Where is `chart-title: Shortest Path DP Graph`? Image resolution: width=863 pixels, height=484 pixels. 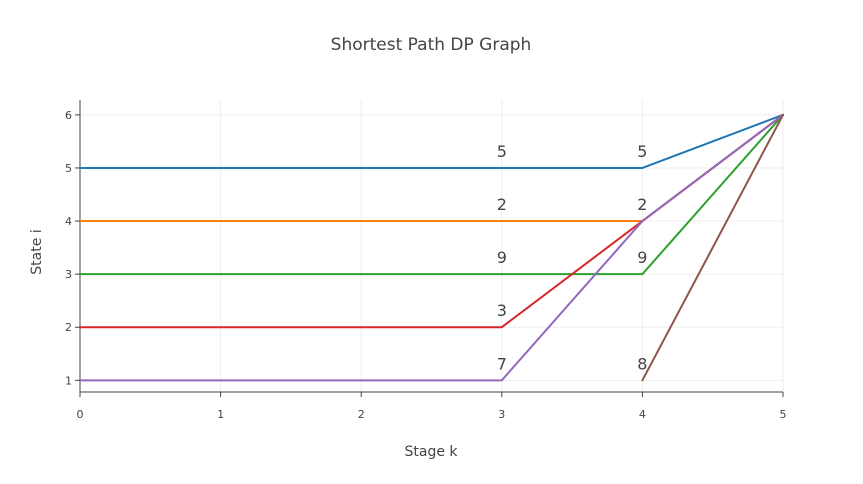
chart-title: Shortest Path DP Graph is located at coordinates (431, 45).